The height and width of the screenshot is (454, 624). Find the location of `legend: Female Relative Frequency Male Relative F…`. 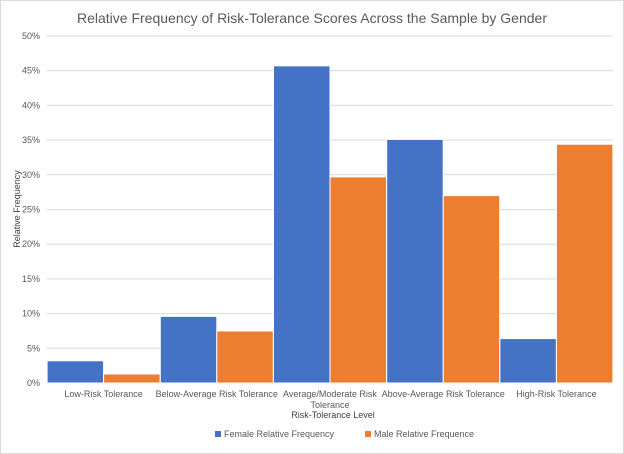

legend: Female Relative Frequency Male Relative F… is located at coordinates (344, 434).